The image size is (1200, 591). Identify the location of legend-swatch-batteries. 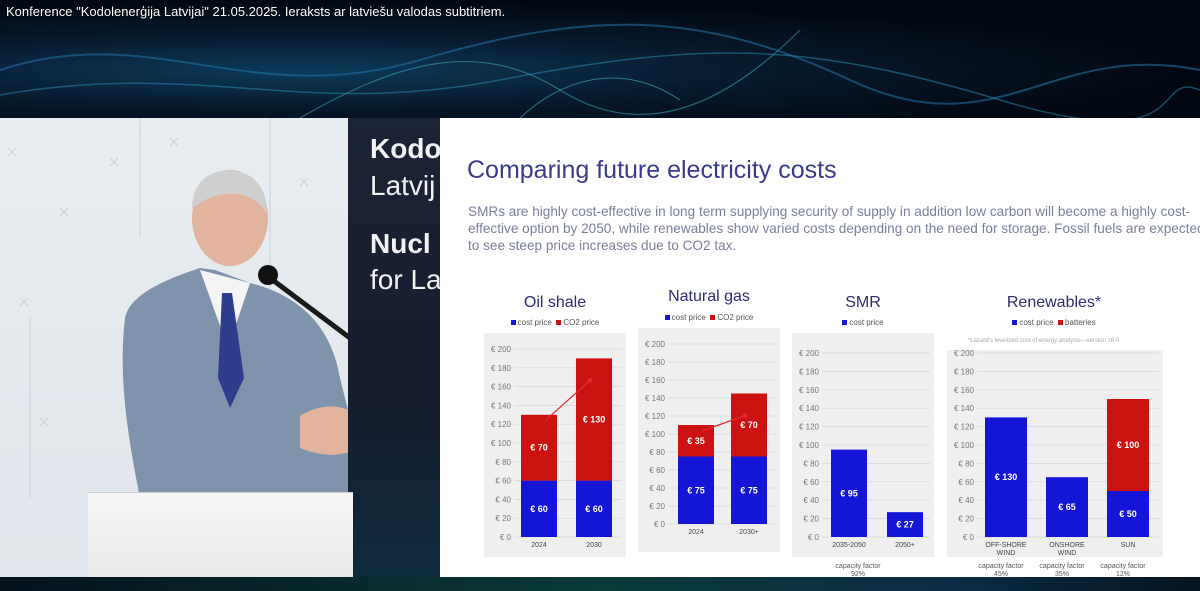
(1060, 323).